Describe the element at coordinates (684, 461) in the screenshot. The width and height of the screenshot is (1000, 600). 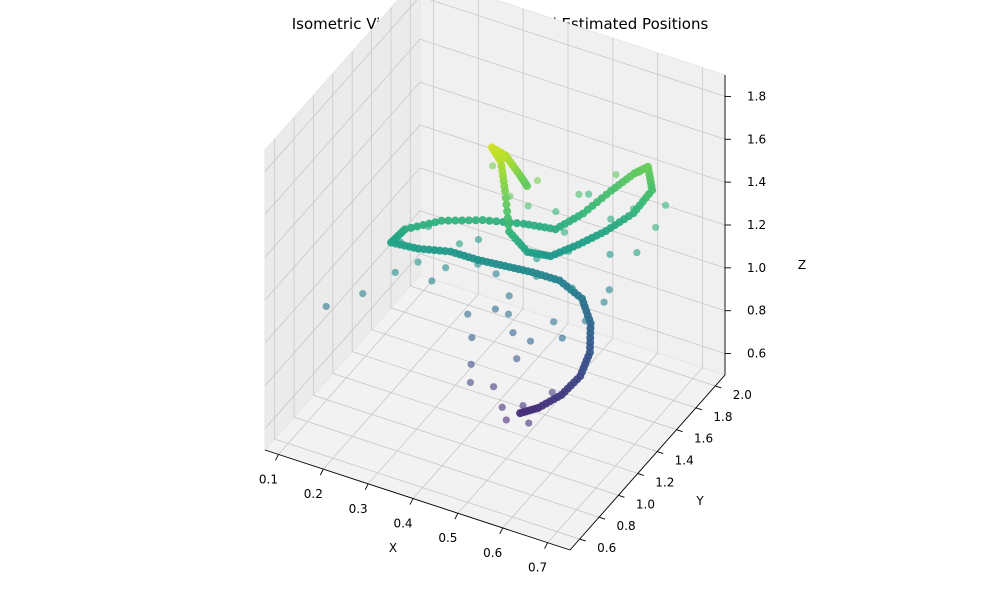
I see `y-tick-label: 1.4` at that location.